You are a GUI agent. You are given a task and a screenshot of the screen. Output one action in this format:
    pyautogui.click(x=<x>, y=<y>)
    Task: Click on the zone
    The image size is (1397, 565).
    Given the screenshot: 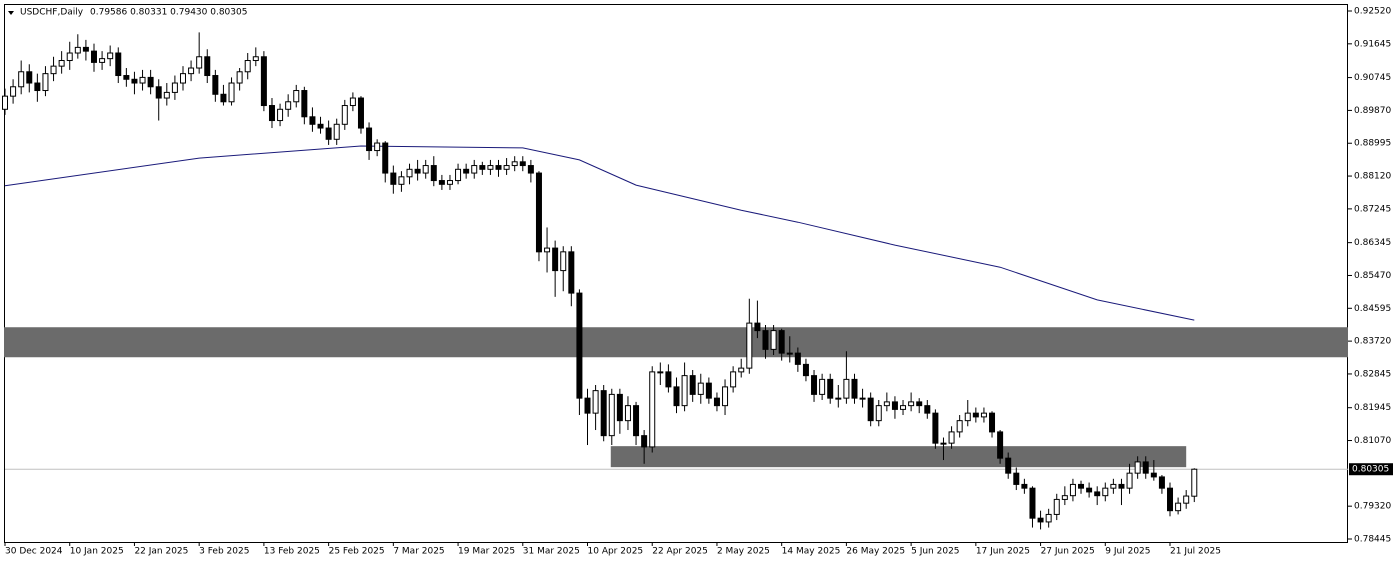 What is the action you would take?
    pyautogui.click(x=676, y=342)
    